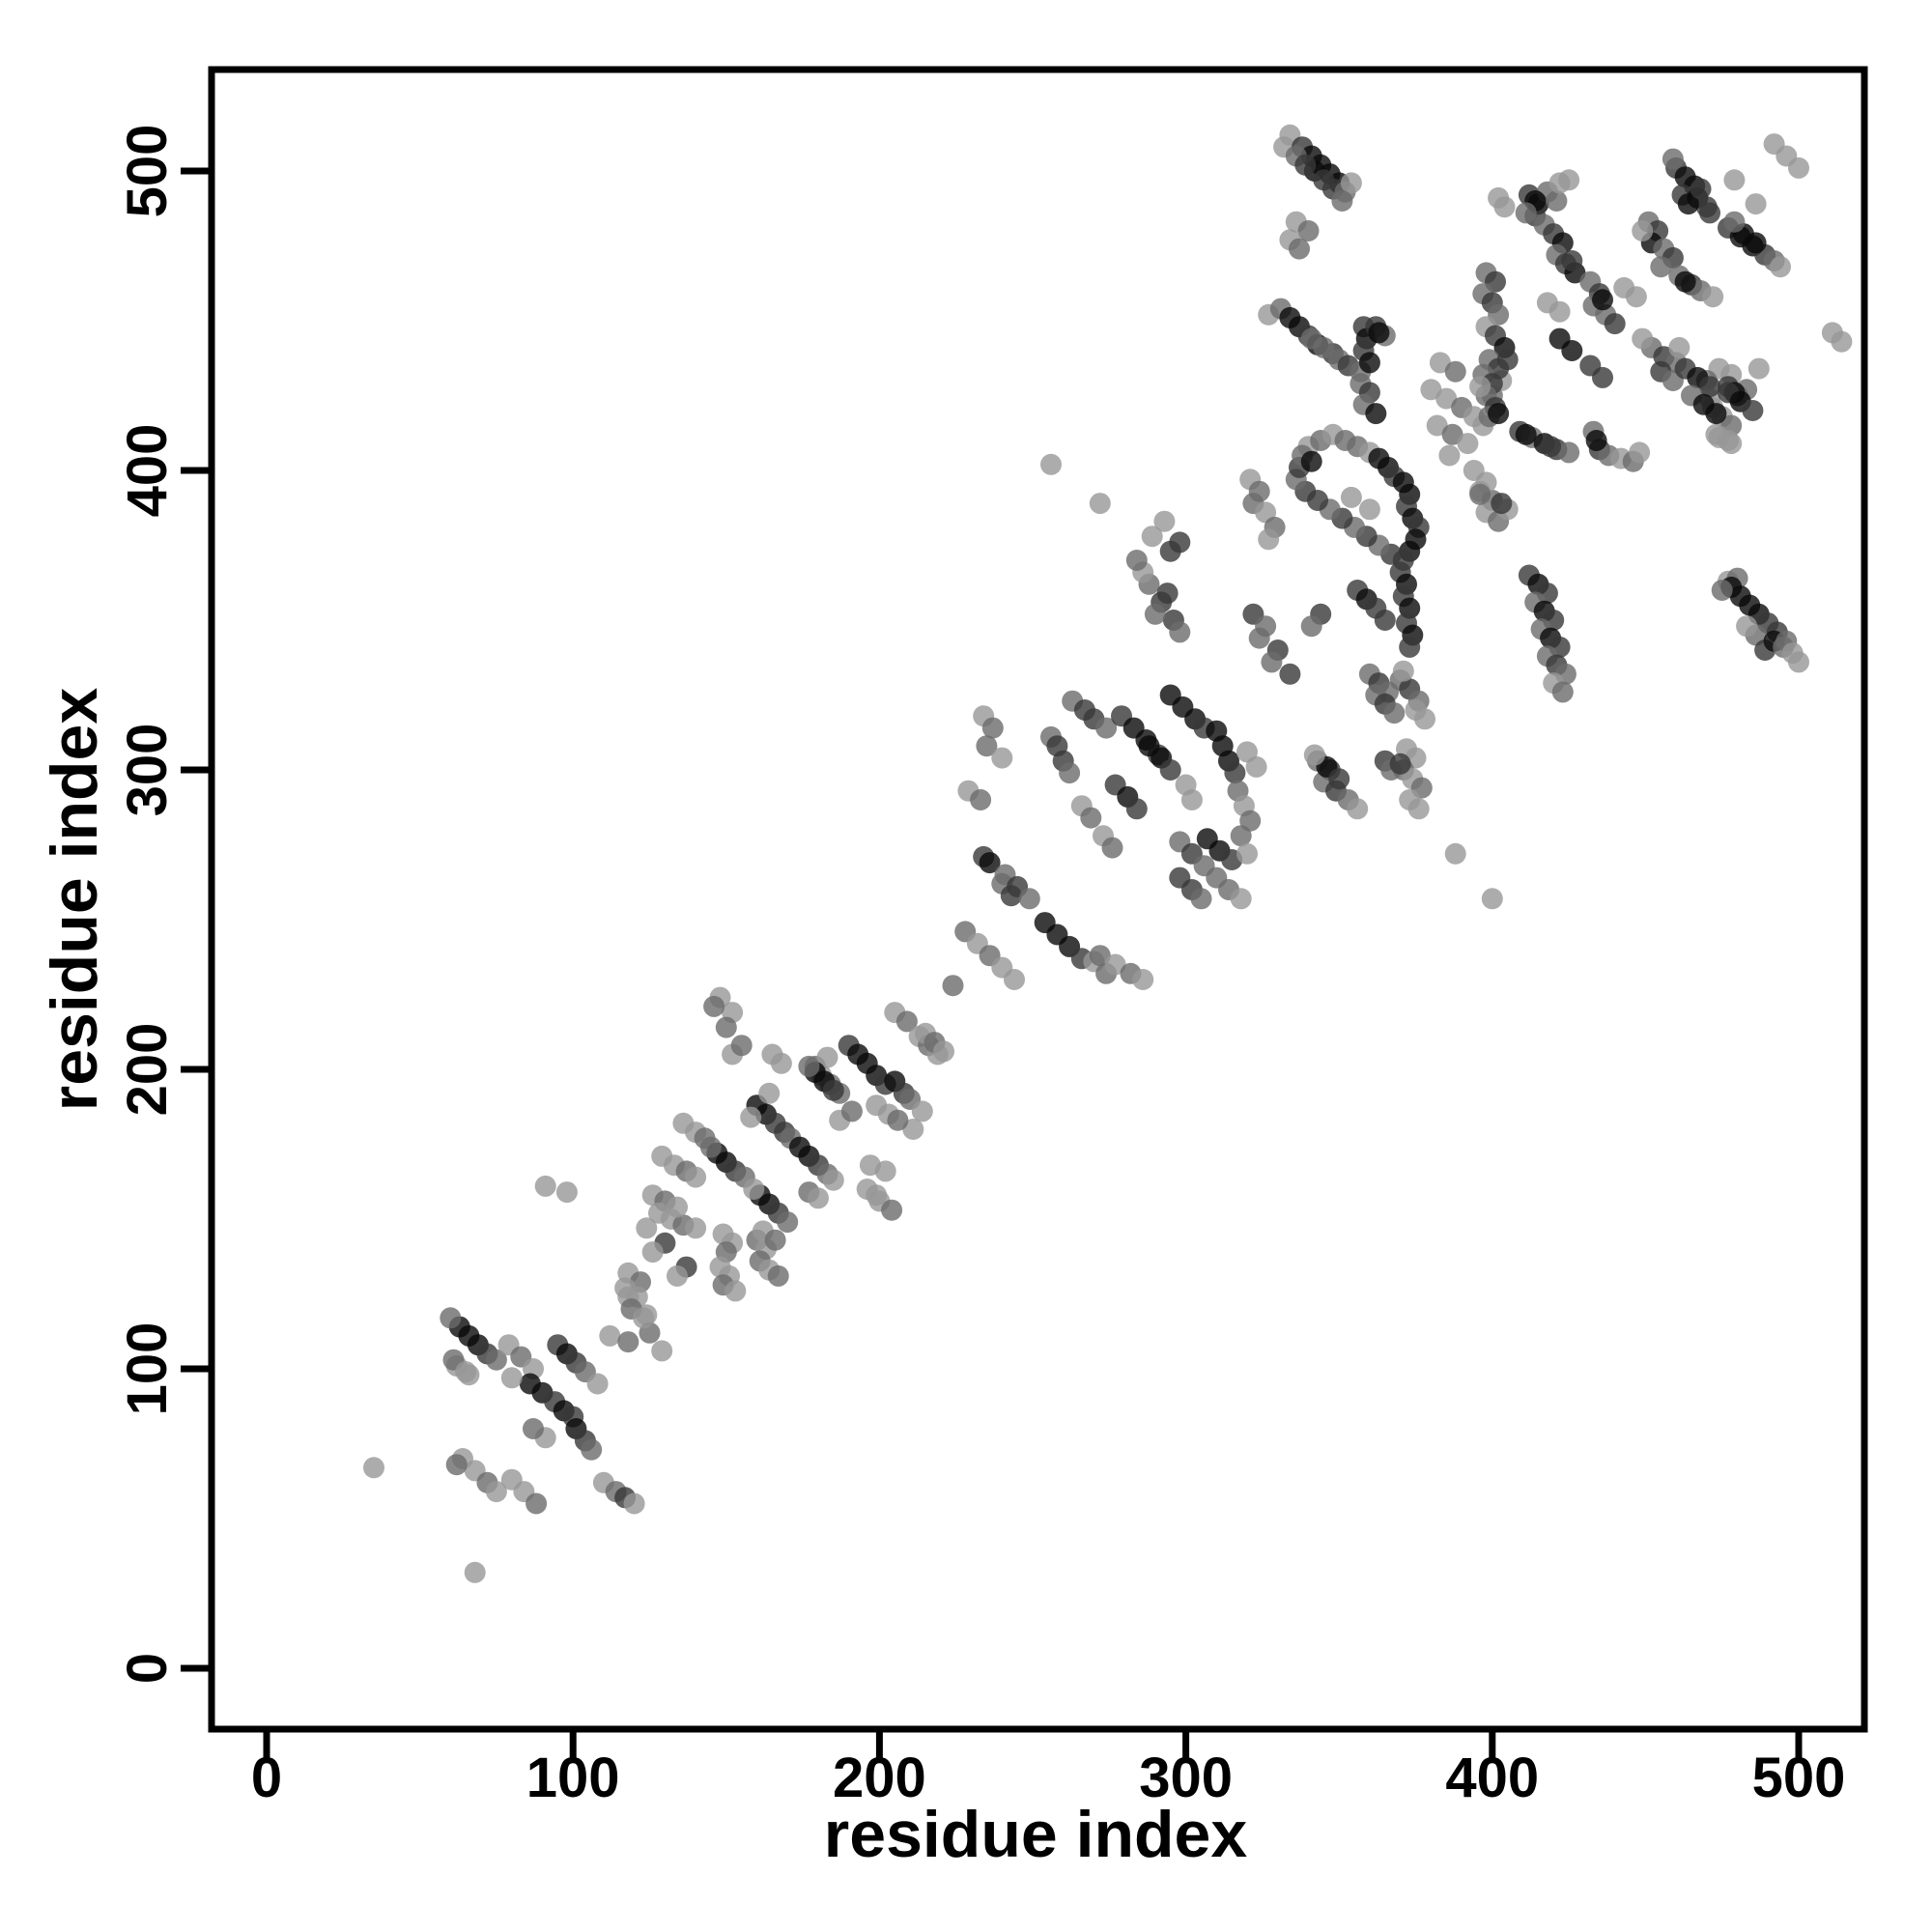 The width and height of the screenshot is (1932, 1932). I want to click on x-axis-ticks, so click(1033, 1744).